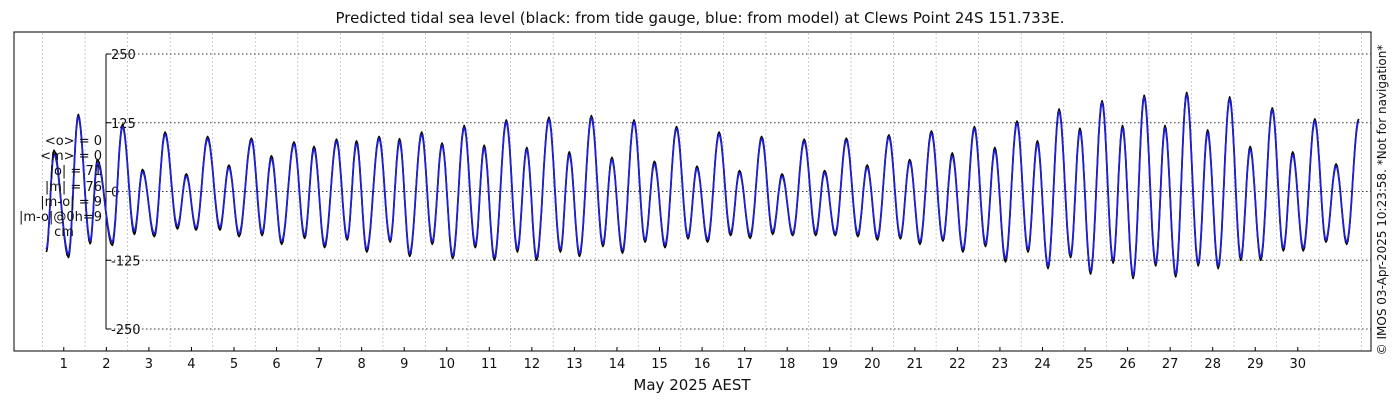 Image resolution: width=1400 pixels, height=400 pixels. What do you see at coordinates (957, 364) in the screenshot?
I see `x-tick-label: 22` at bounding box center [957, 364].